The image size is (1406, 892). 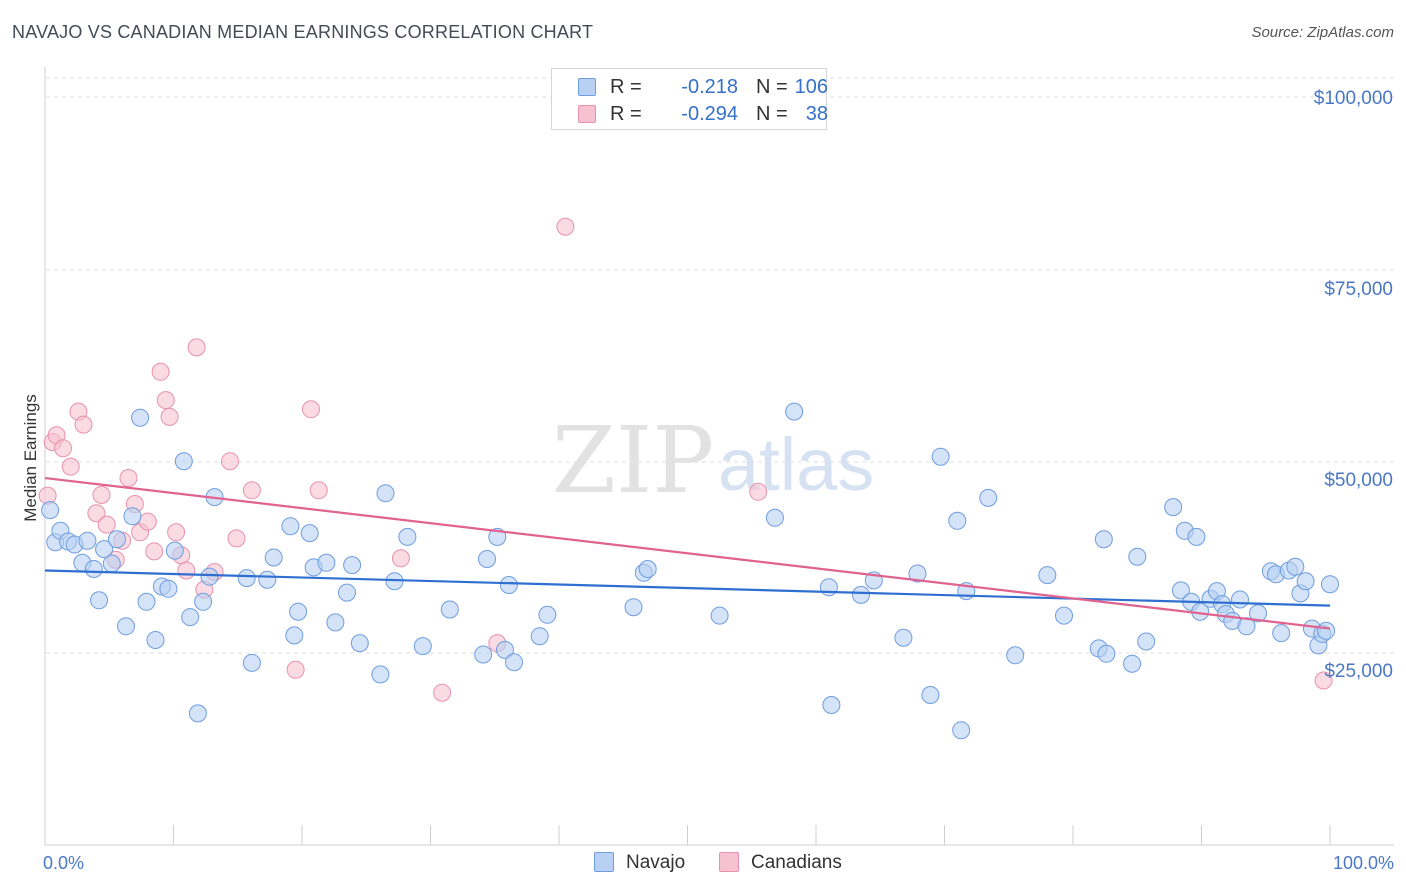 What do you see at coordinates (587, 87) in the screenshot?
I see `navajo-swatch` at bounding box center [587, 87].